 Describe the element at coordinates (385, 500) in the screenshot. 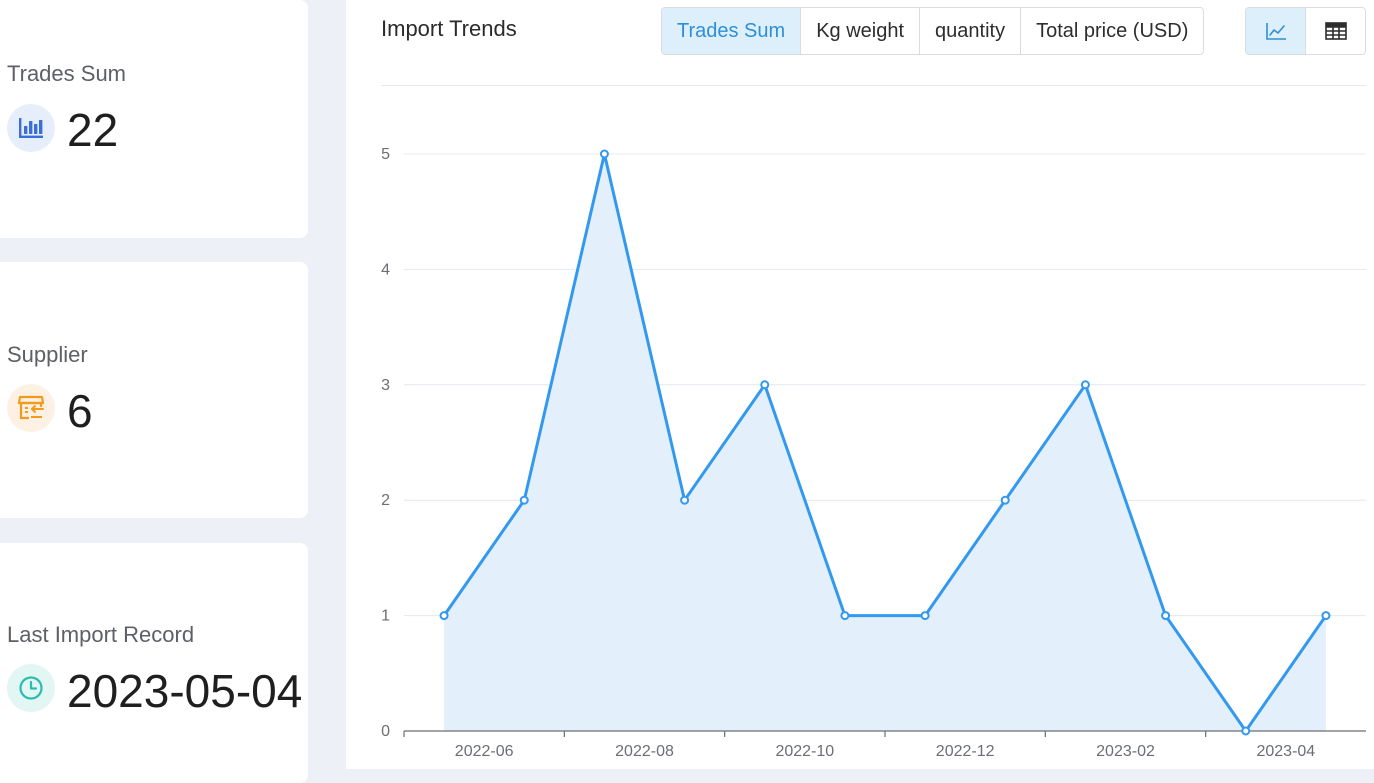

I see `y-tick-label: 2` at that location.